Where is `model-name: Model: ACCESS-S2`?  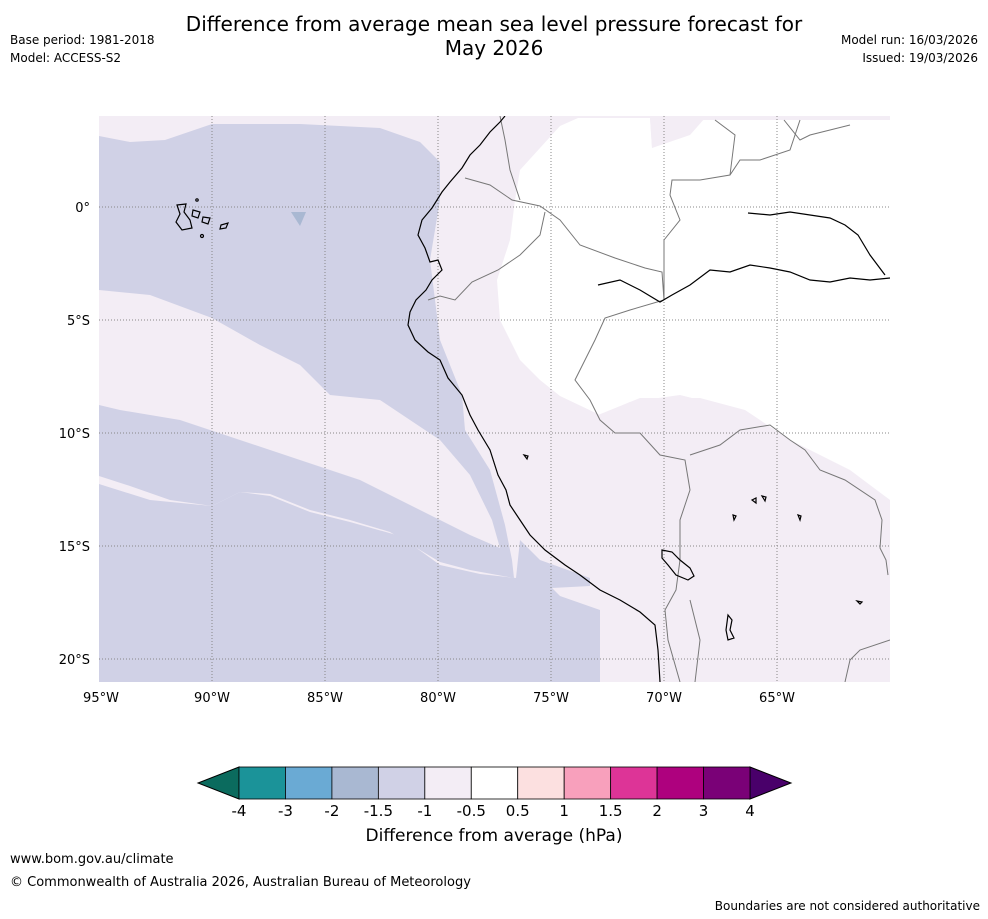 model-name: Model: ACCESS-S2 is located at coordinates (66, 58).